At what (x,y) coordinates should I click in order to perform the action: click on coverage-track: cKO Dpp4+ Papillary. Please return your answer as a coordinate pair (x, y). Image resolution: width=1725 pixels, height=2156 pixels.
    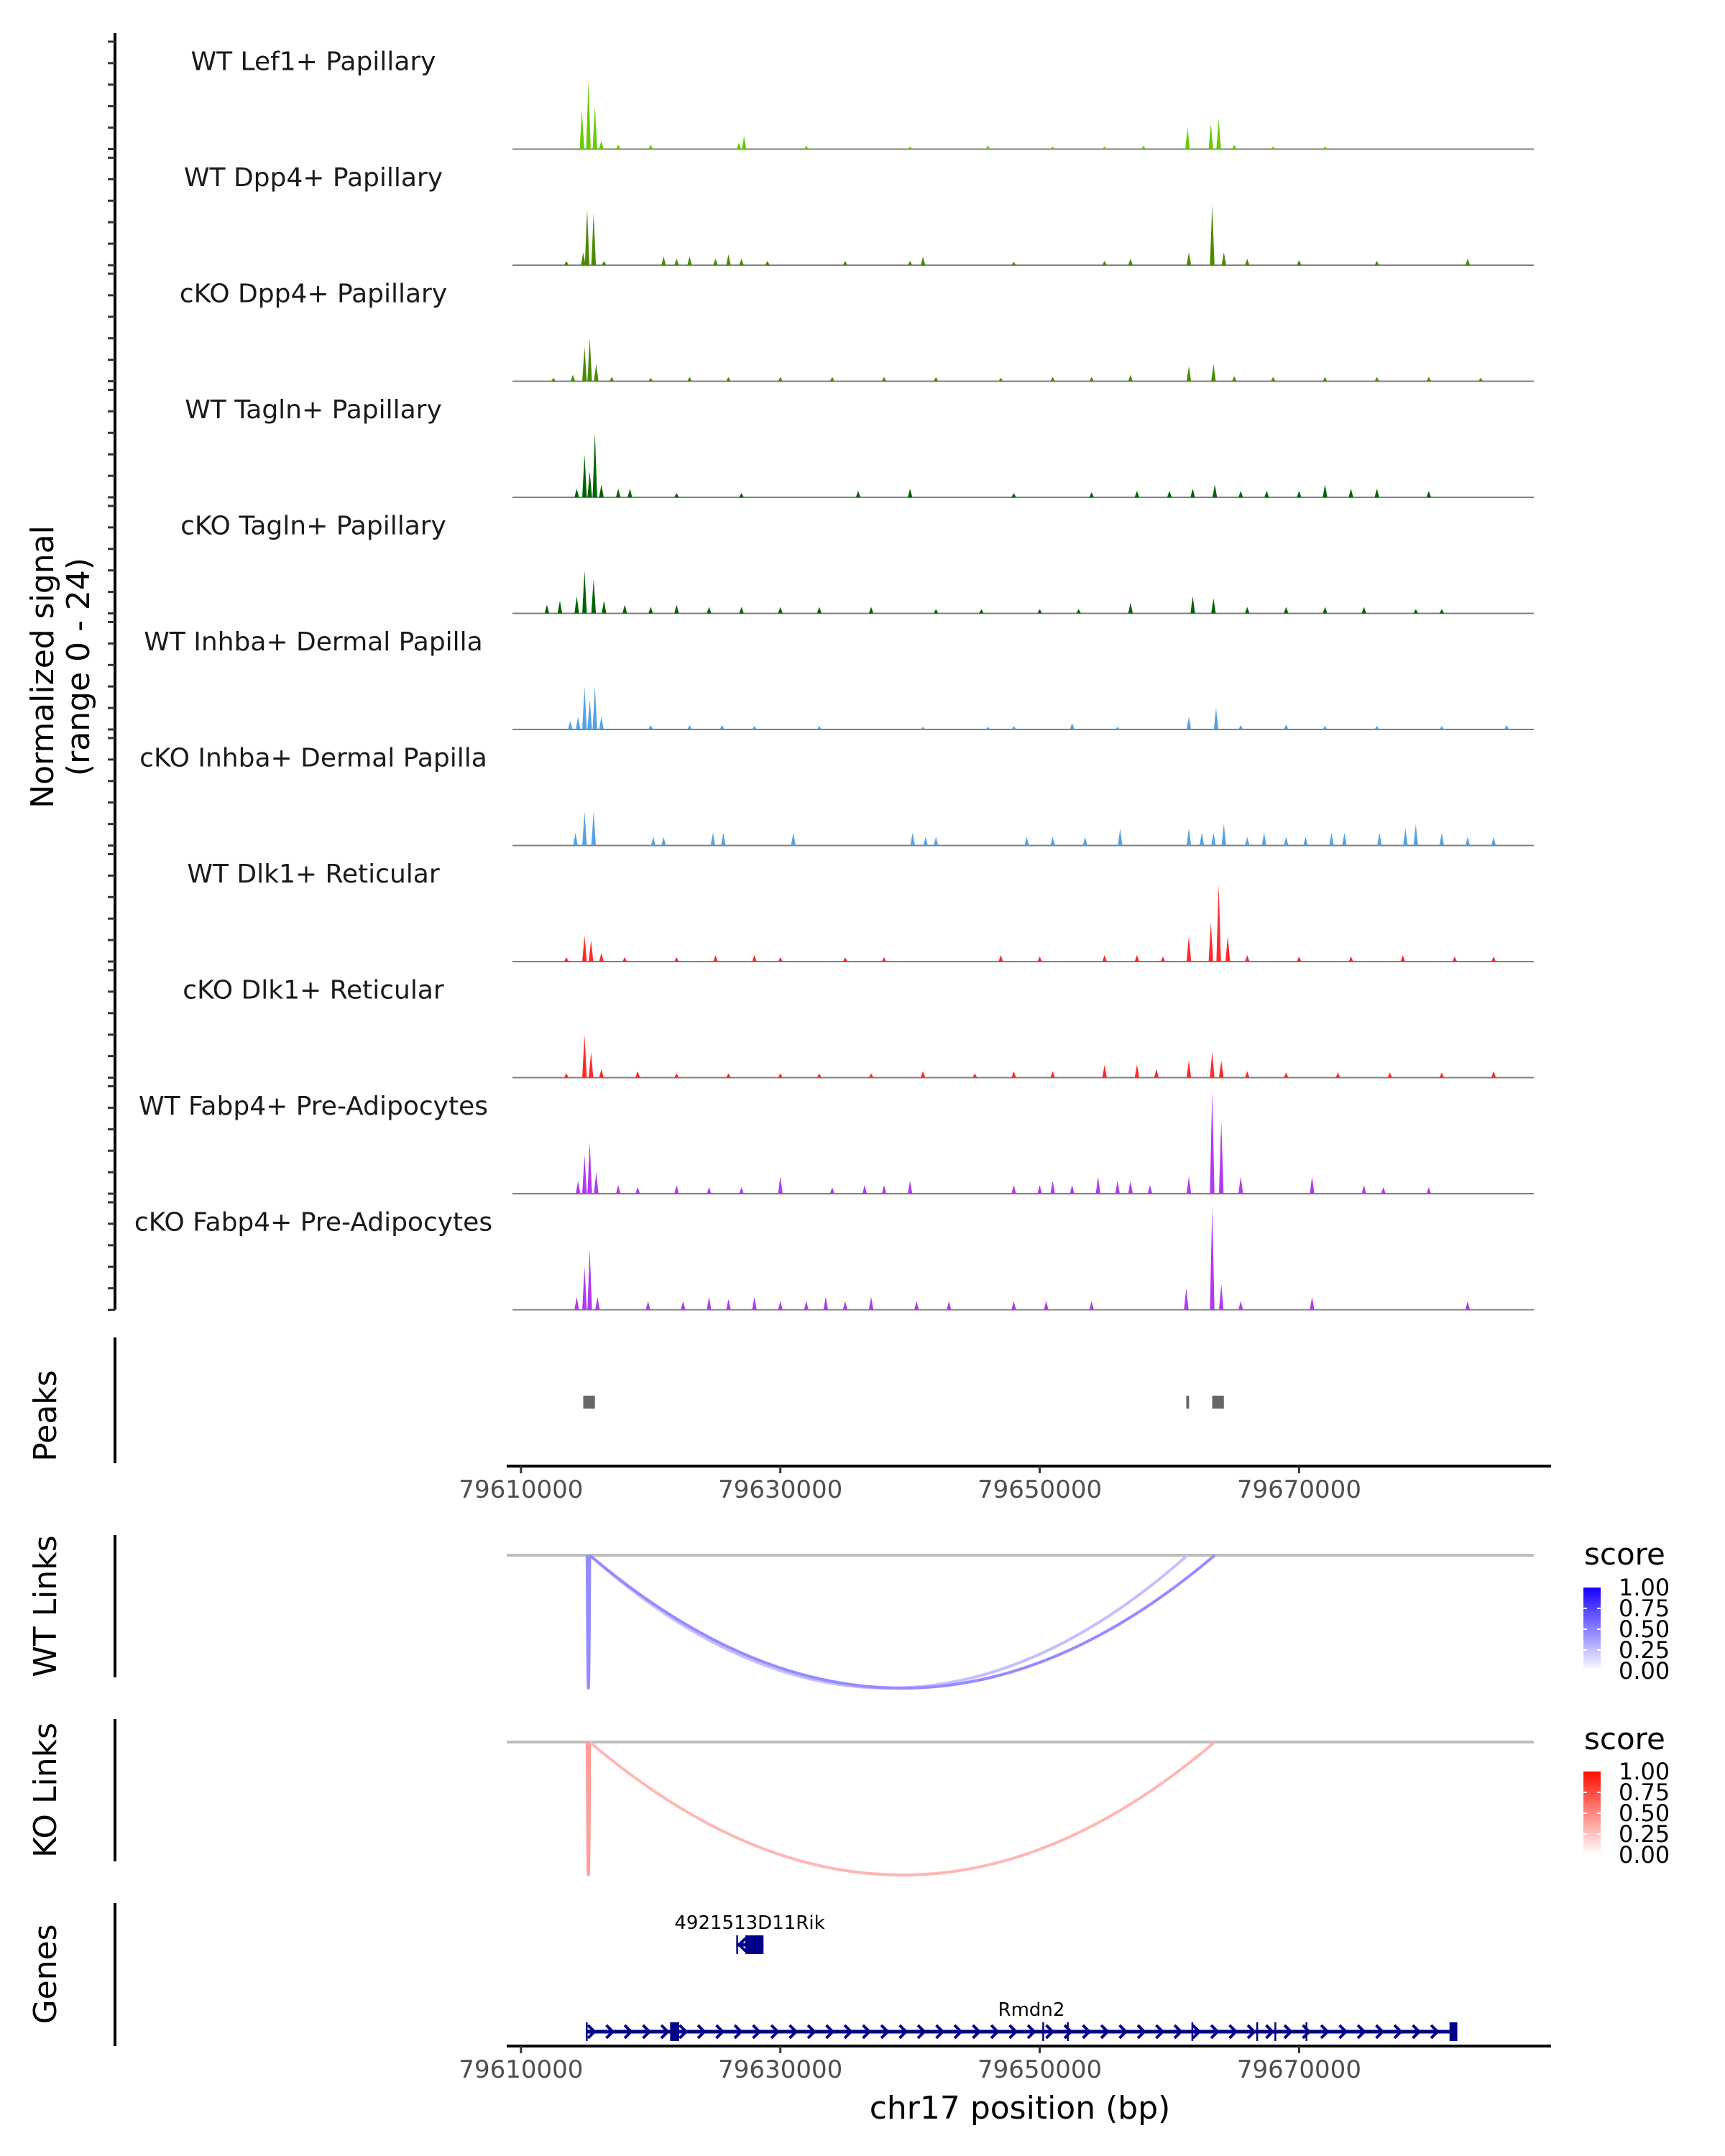
    Looking at the image, I should click on (857, 331).